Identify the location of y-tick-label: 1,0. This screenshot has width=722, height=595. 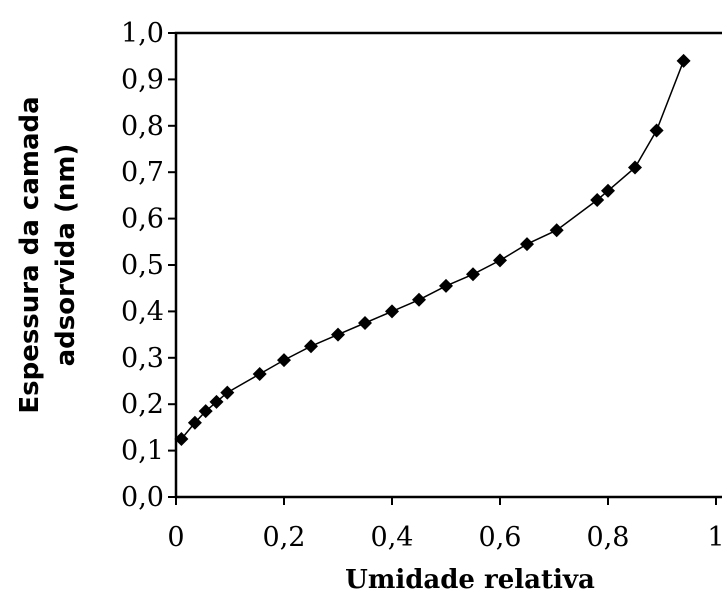
(142, 33).